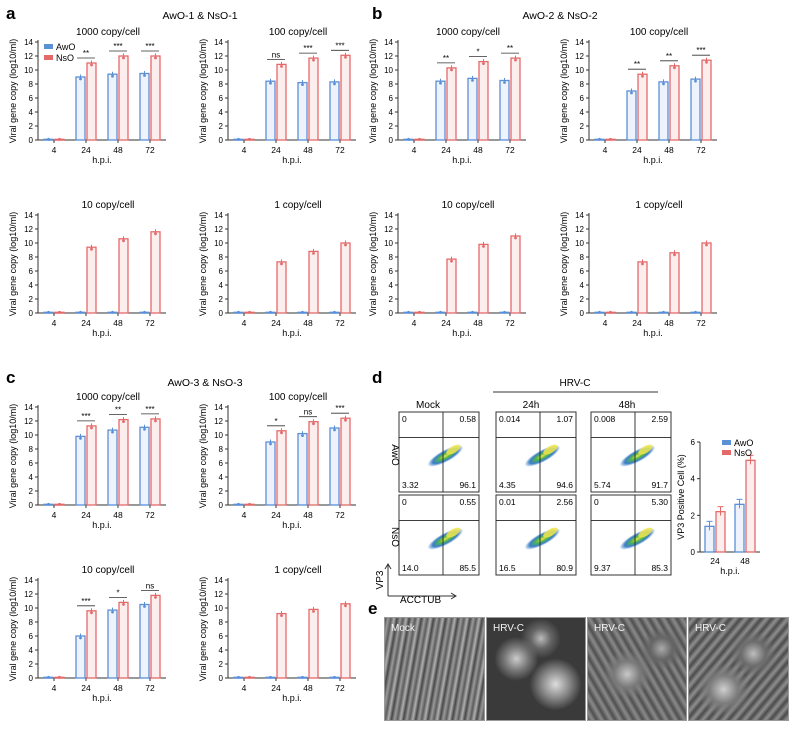 The image size is (800, 743). I want to click on flow-col-48h: 48h, so click(627, 405).